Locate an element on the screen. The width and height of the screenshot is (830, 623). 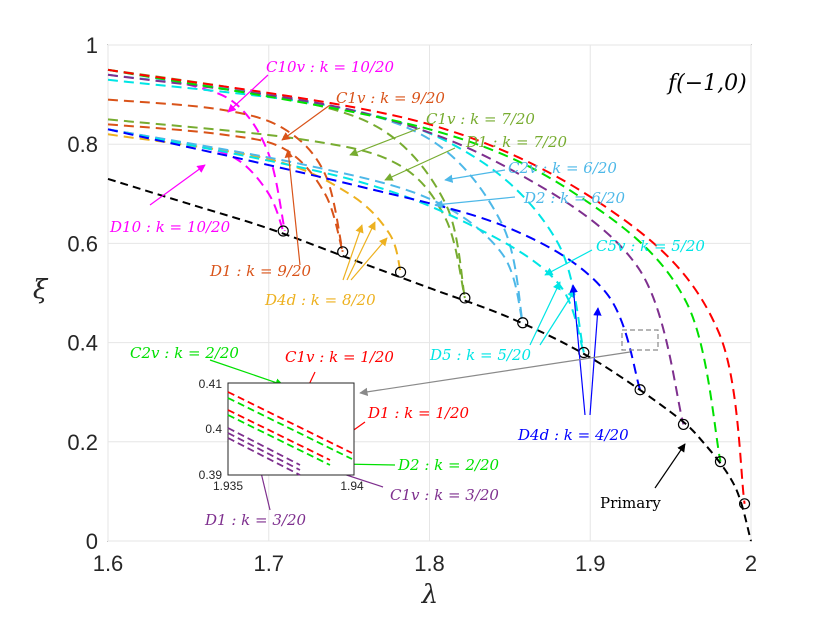
label-d2-2: D2 : k = 2/20 is located at coordinates (448, 465).